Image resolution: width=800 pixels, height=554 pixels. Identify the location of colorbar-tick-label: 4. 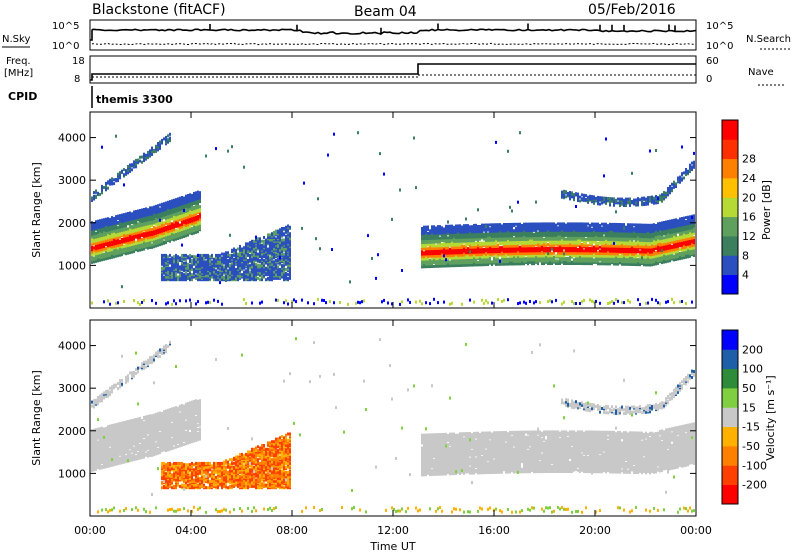
(745, 275).